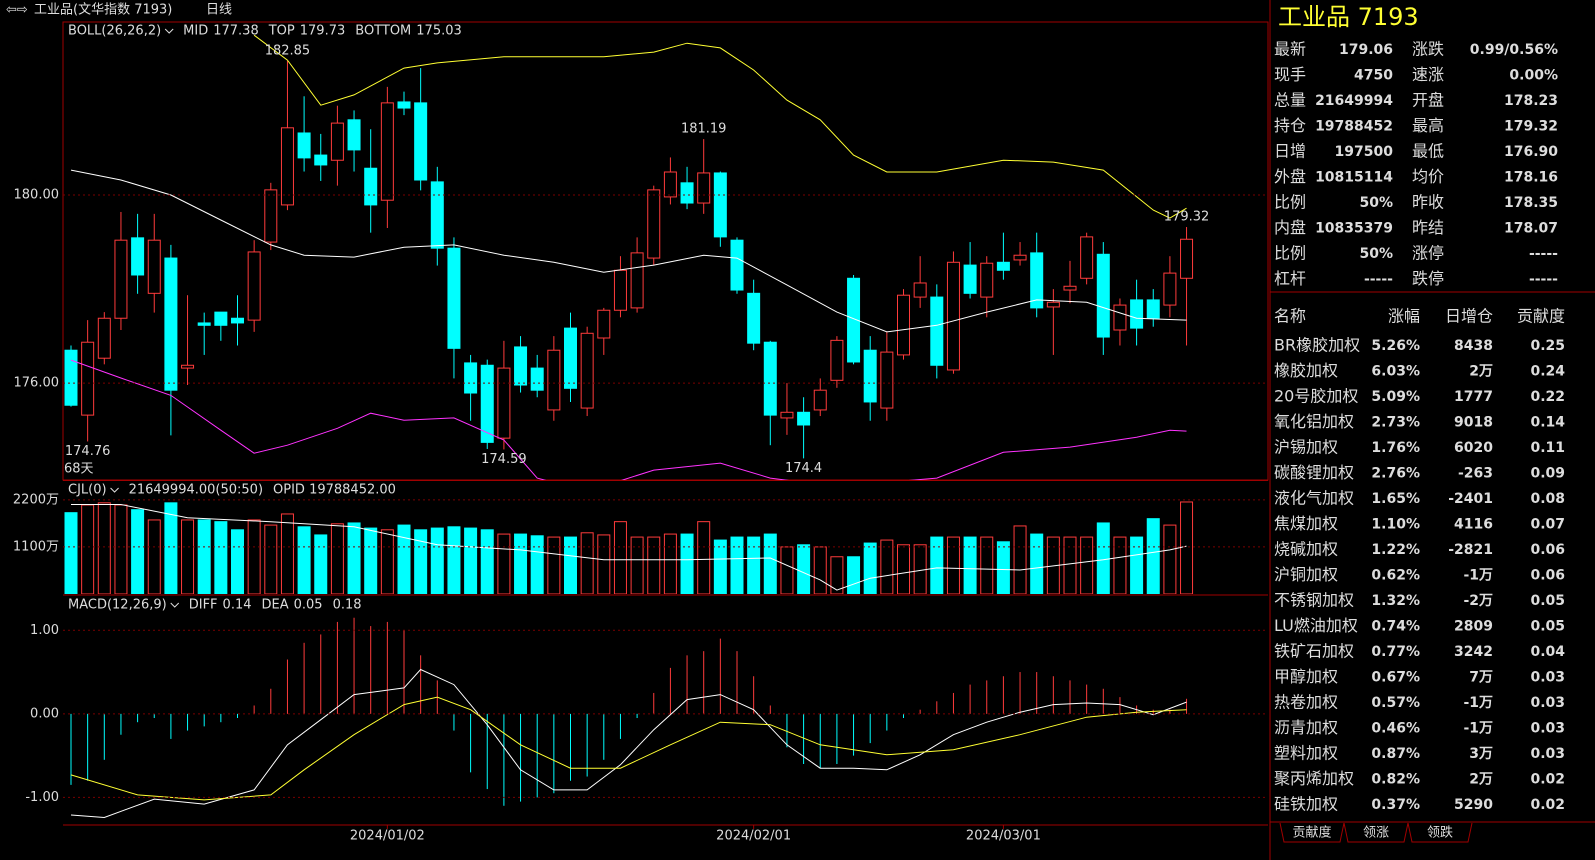 This screenshot has height=860, width=1595. Describe the element at coordinates (1314, 778) in the screenshot. I see `cell: 聚丙烯加权` at that location.